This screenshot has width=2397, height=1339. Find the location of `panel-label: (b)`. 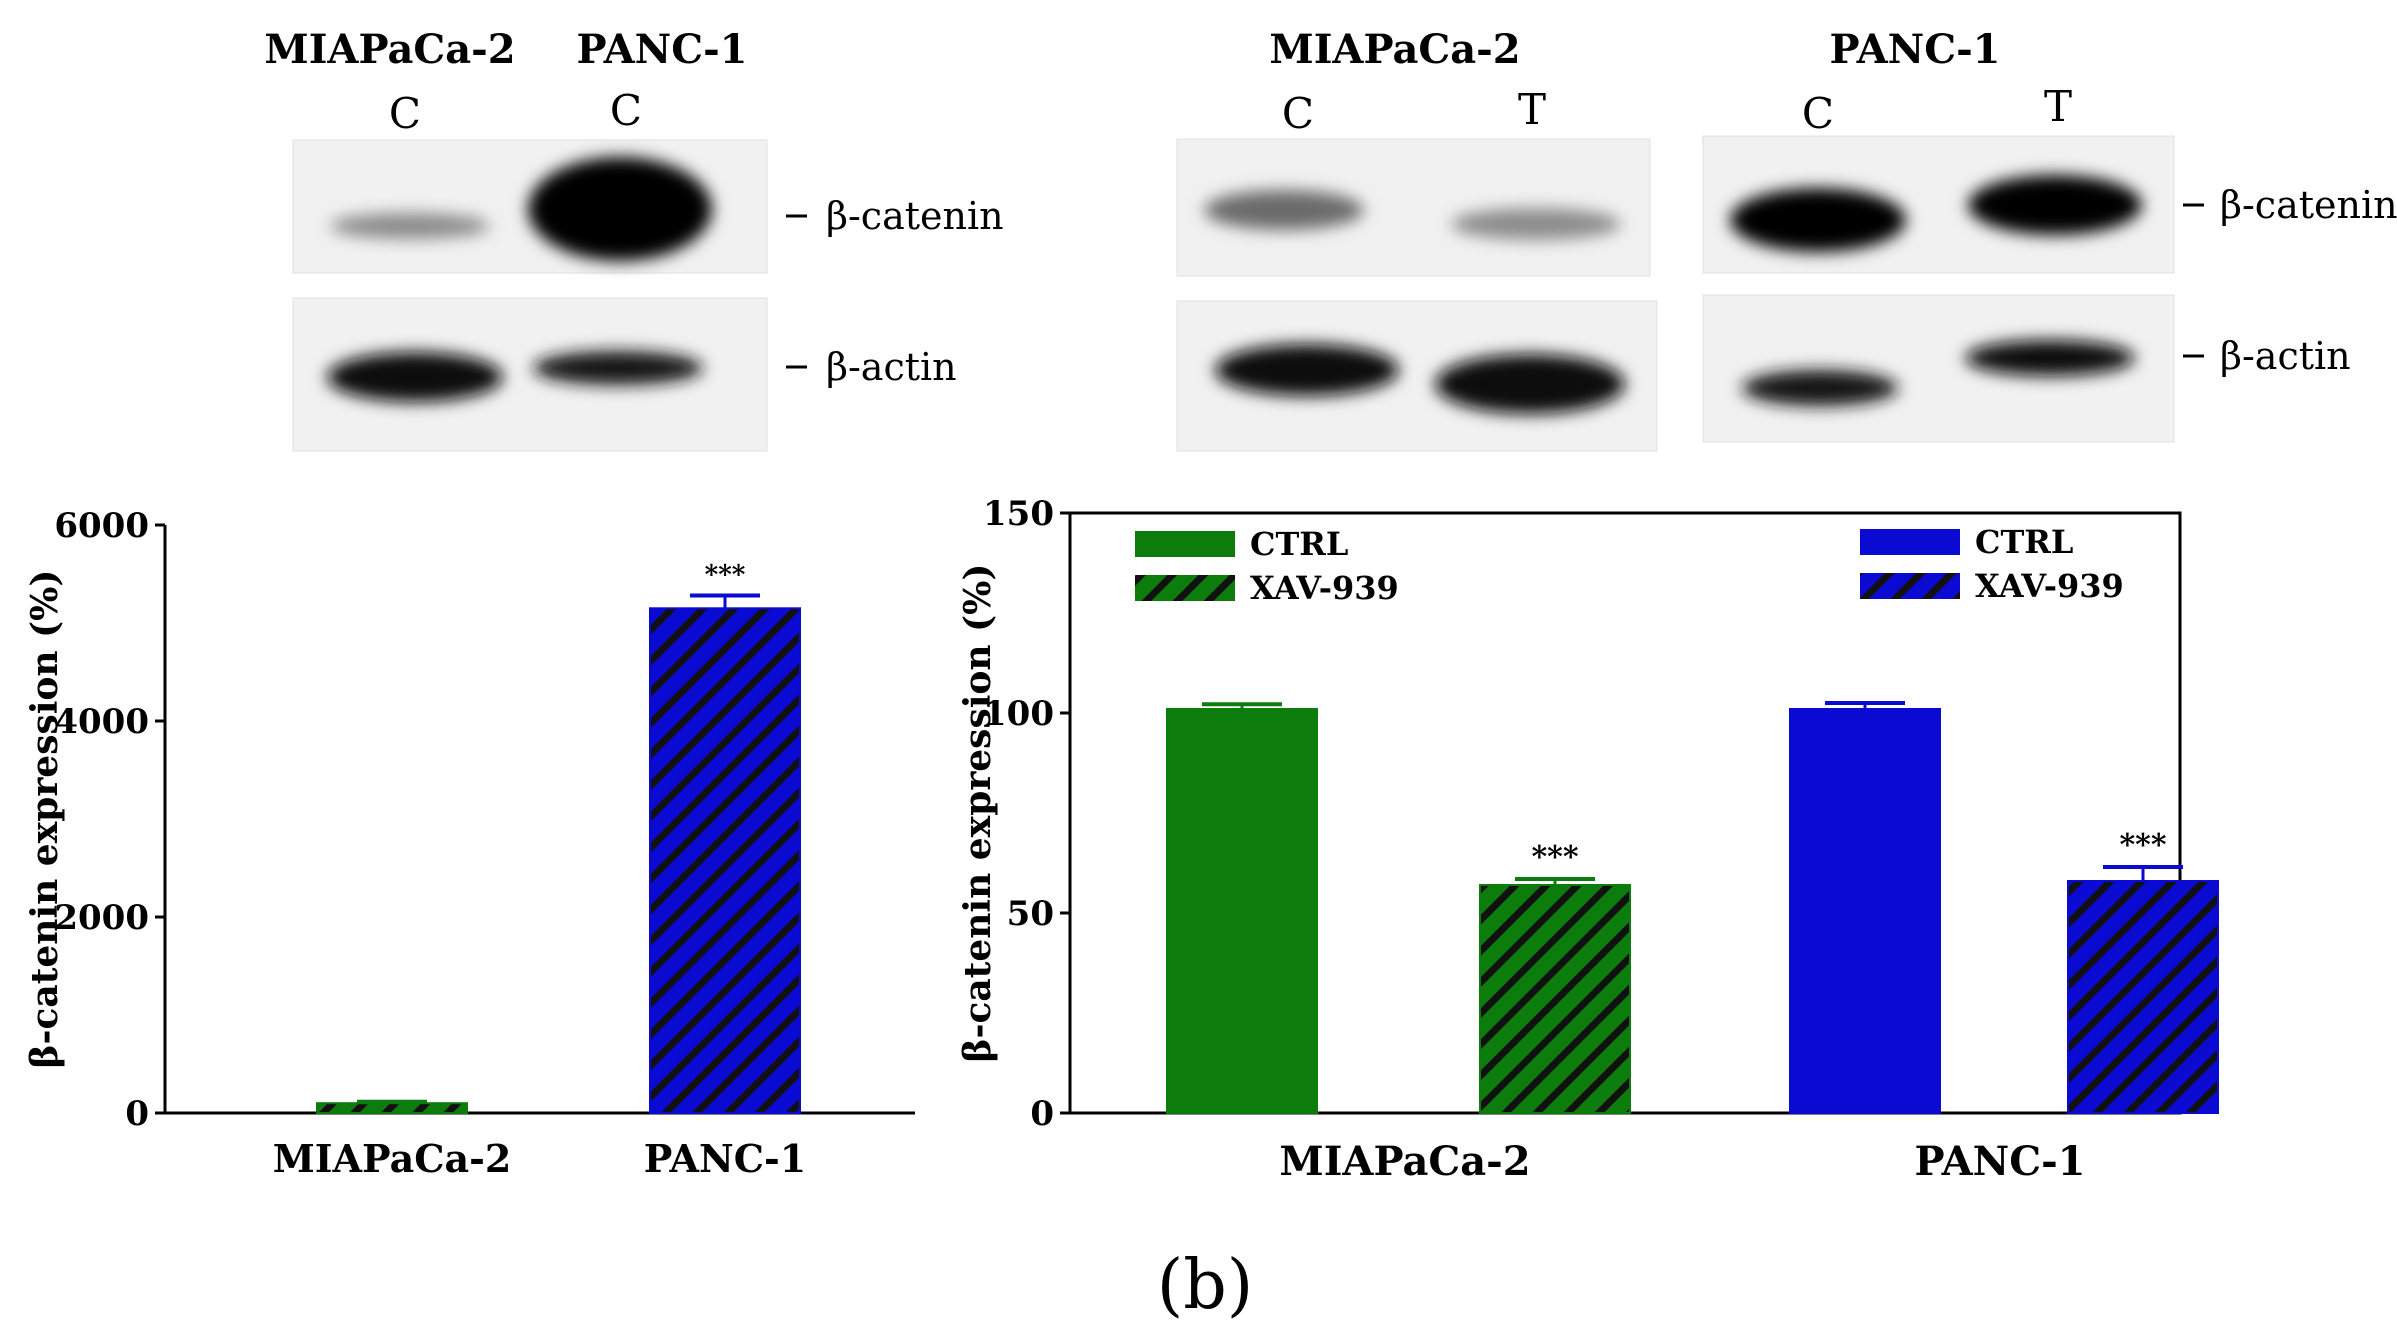

panel-label: (b) is located at coordinates (1205, 1285).